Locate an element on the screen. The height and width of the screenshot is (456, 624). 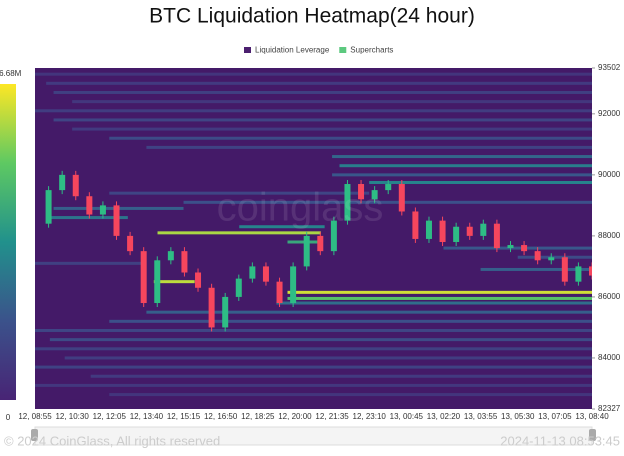
x-tick-label: 13, 08:40 is located at coordinates (592, 416).